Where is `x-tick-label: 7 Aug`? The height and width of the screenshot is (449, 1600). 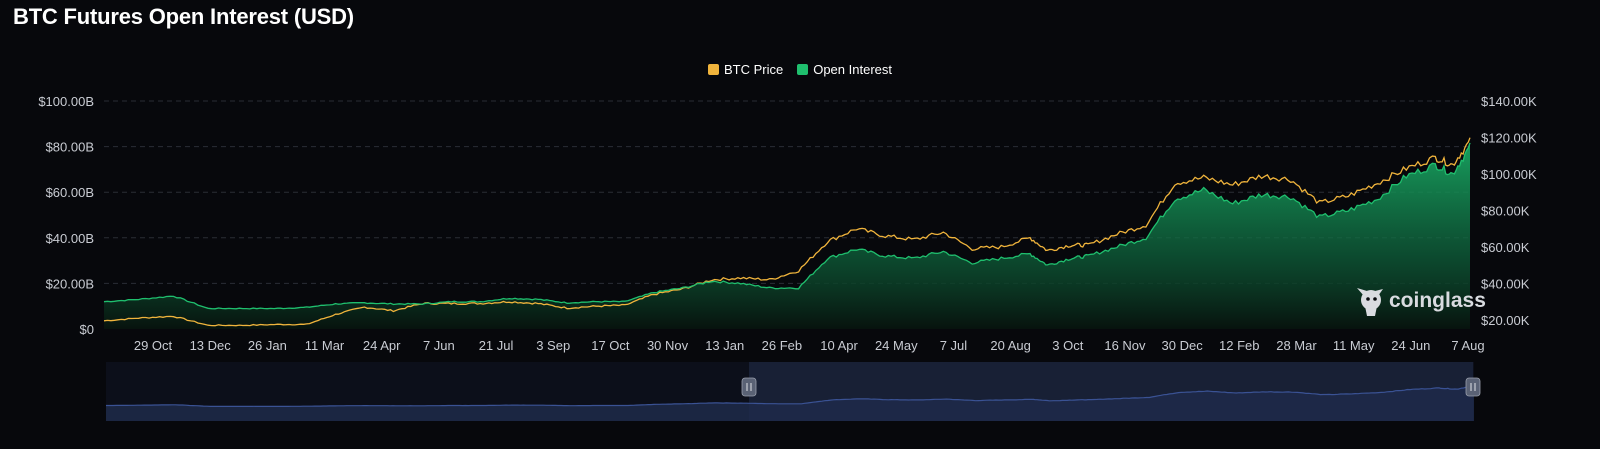 x-tick-label: 7 Aug is located at coordinates (1467, 345).